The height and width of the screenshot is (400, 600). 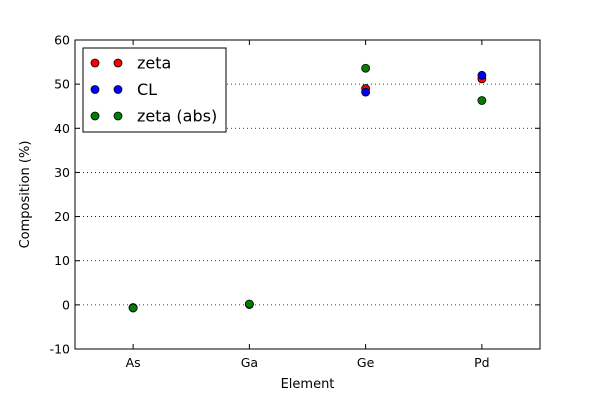 What do you see at coordinates (62, 40) in the screenshot?
I see `y-tick-label: 60` at bounding box center [62, 40].